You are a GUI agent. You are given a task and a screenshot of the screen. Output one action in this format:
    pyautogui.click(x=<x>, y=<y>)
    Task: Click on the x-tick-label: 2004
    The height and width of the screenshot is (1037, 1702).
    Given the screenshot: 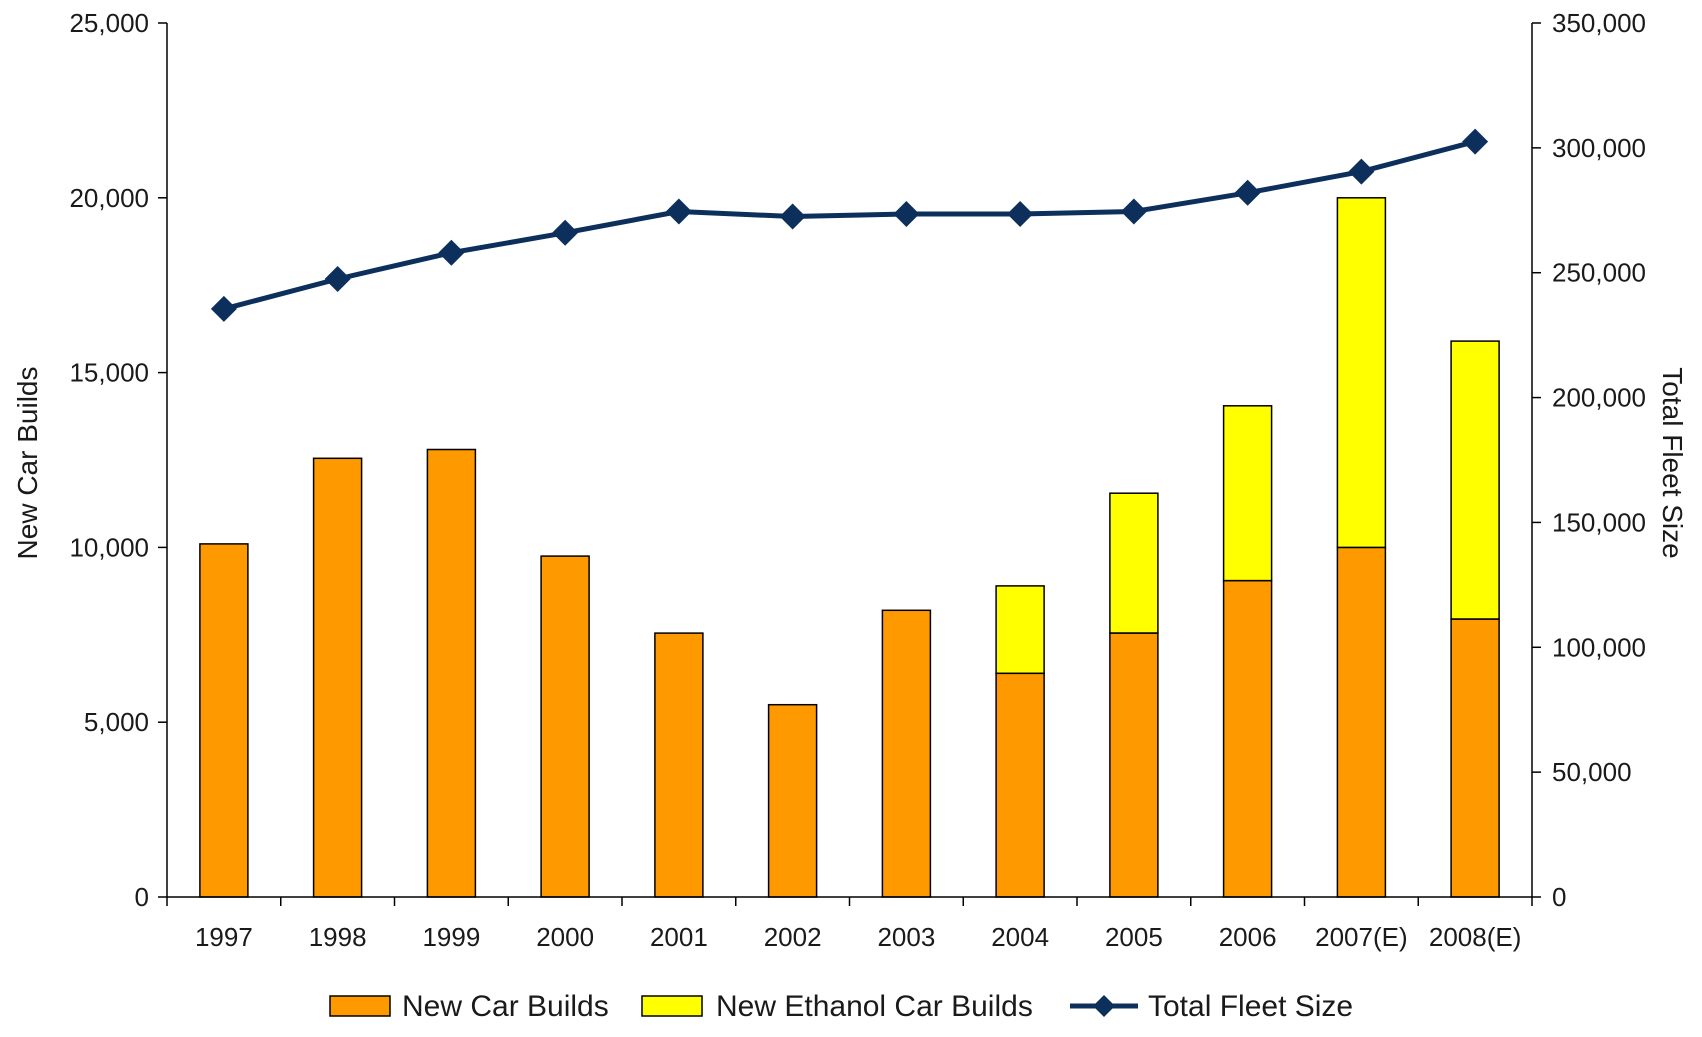 What is the action you would take?
    pyautogui.click(x=1020, y=937)
    